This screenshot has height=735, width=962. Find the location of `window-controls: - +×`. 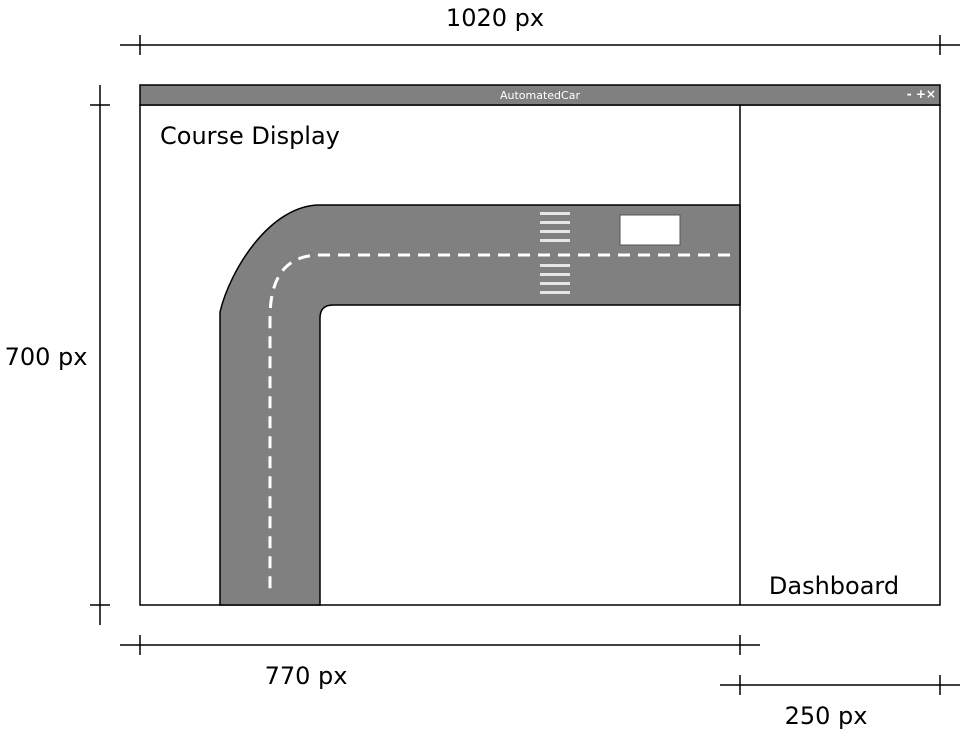

window-controls: - +× is located at coordinates (921, 94).